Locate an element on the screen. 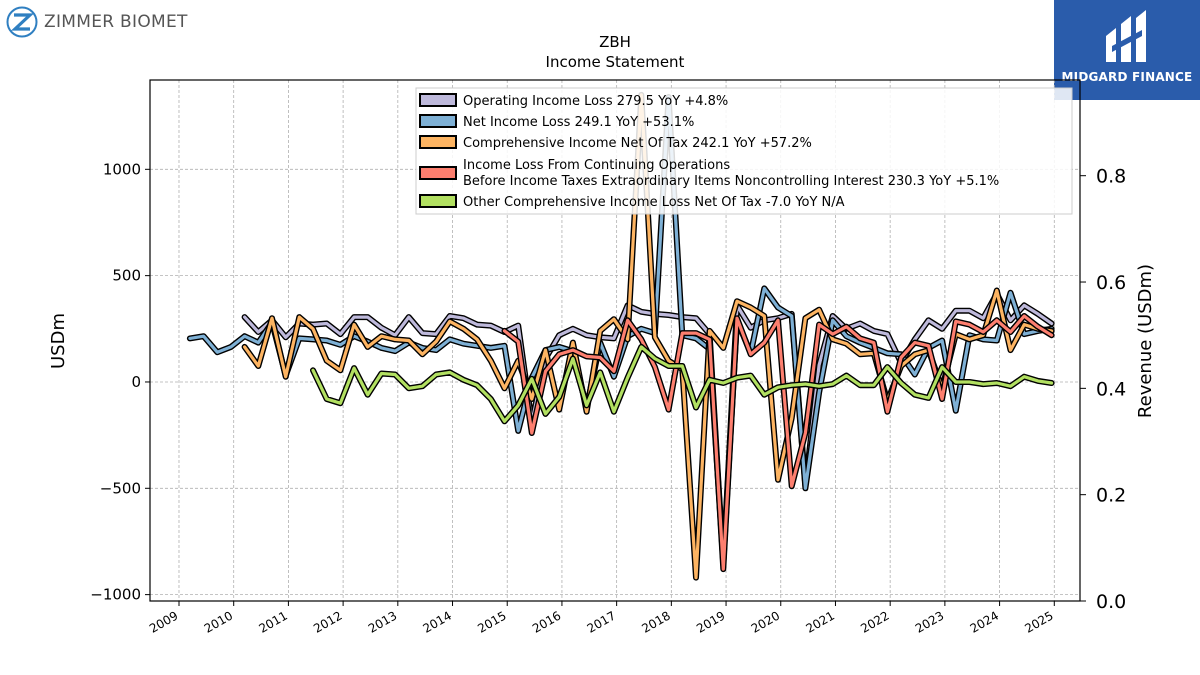  x-tick-label: 2023 is located at coordinates (929, 621).